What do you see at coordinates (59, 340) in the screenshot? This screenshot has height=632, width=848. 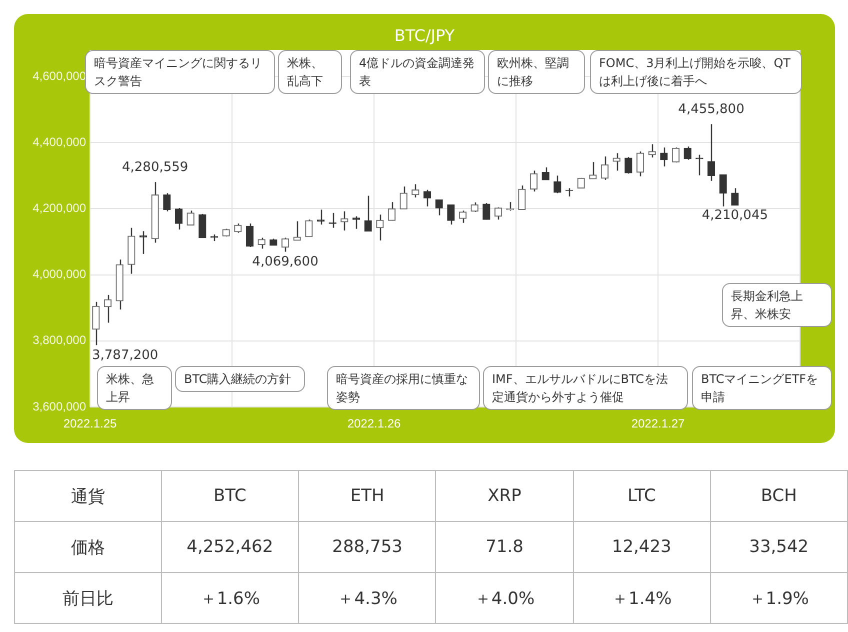 I see `y-tick-label: 3,800,000` at bounding box center [59, 340].